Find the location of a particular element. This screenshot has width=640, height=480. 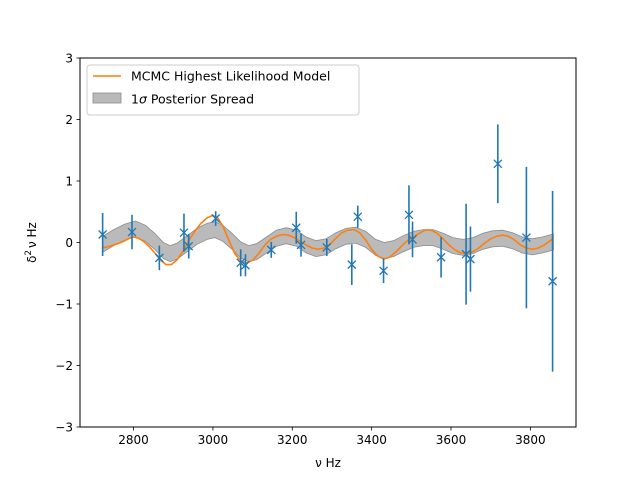

x-tick-label: 3600 is located at coordinates (451, 440).